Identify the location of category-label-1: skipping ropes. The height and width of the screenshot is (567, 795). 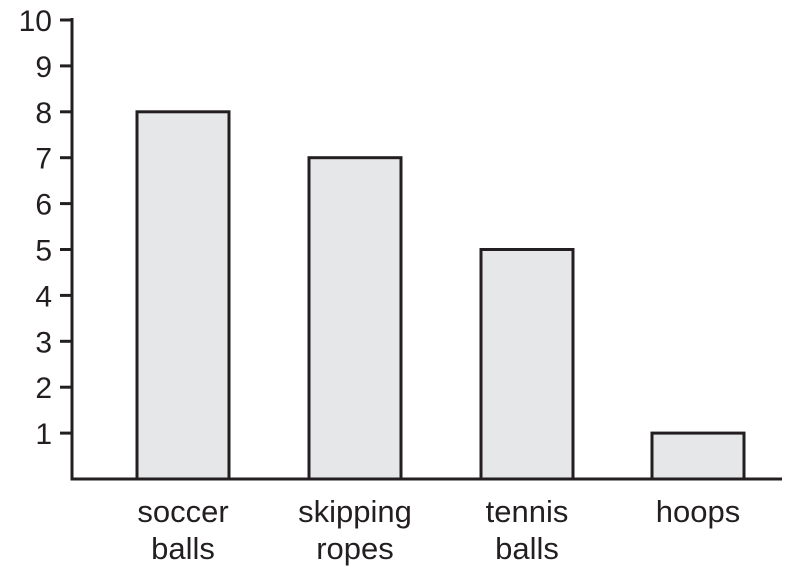
(355, 530).